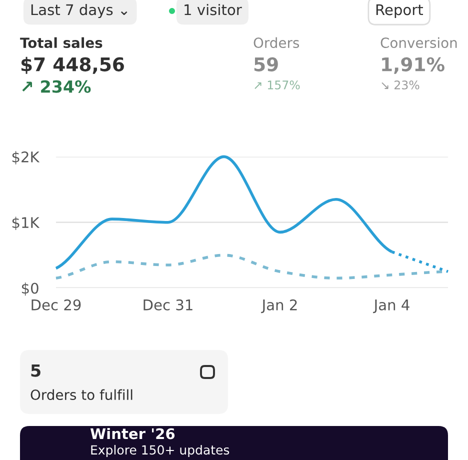 The width and height of the screenshot is (468, 460). What do you see at coordinates (213, 10) in the screenshot?
I see `text: 1 visitor` at bounding box center [213, 10].